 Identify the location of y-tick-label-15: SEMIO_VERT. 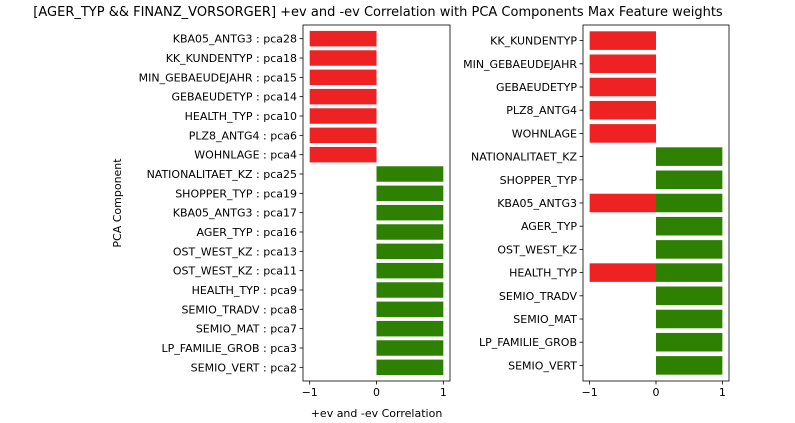
(542, 365).